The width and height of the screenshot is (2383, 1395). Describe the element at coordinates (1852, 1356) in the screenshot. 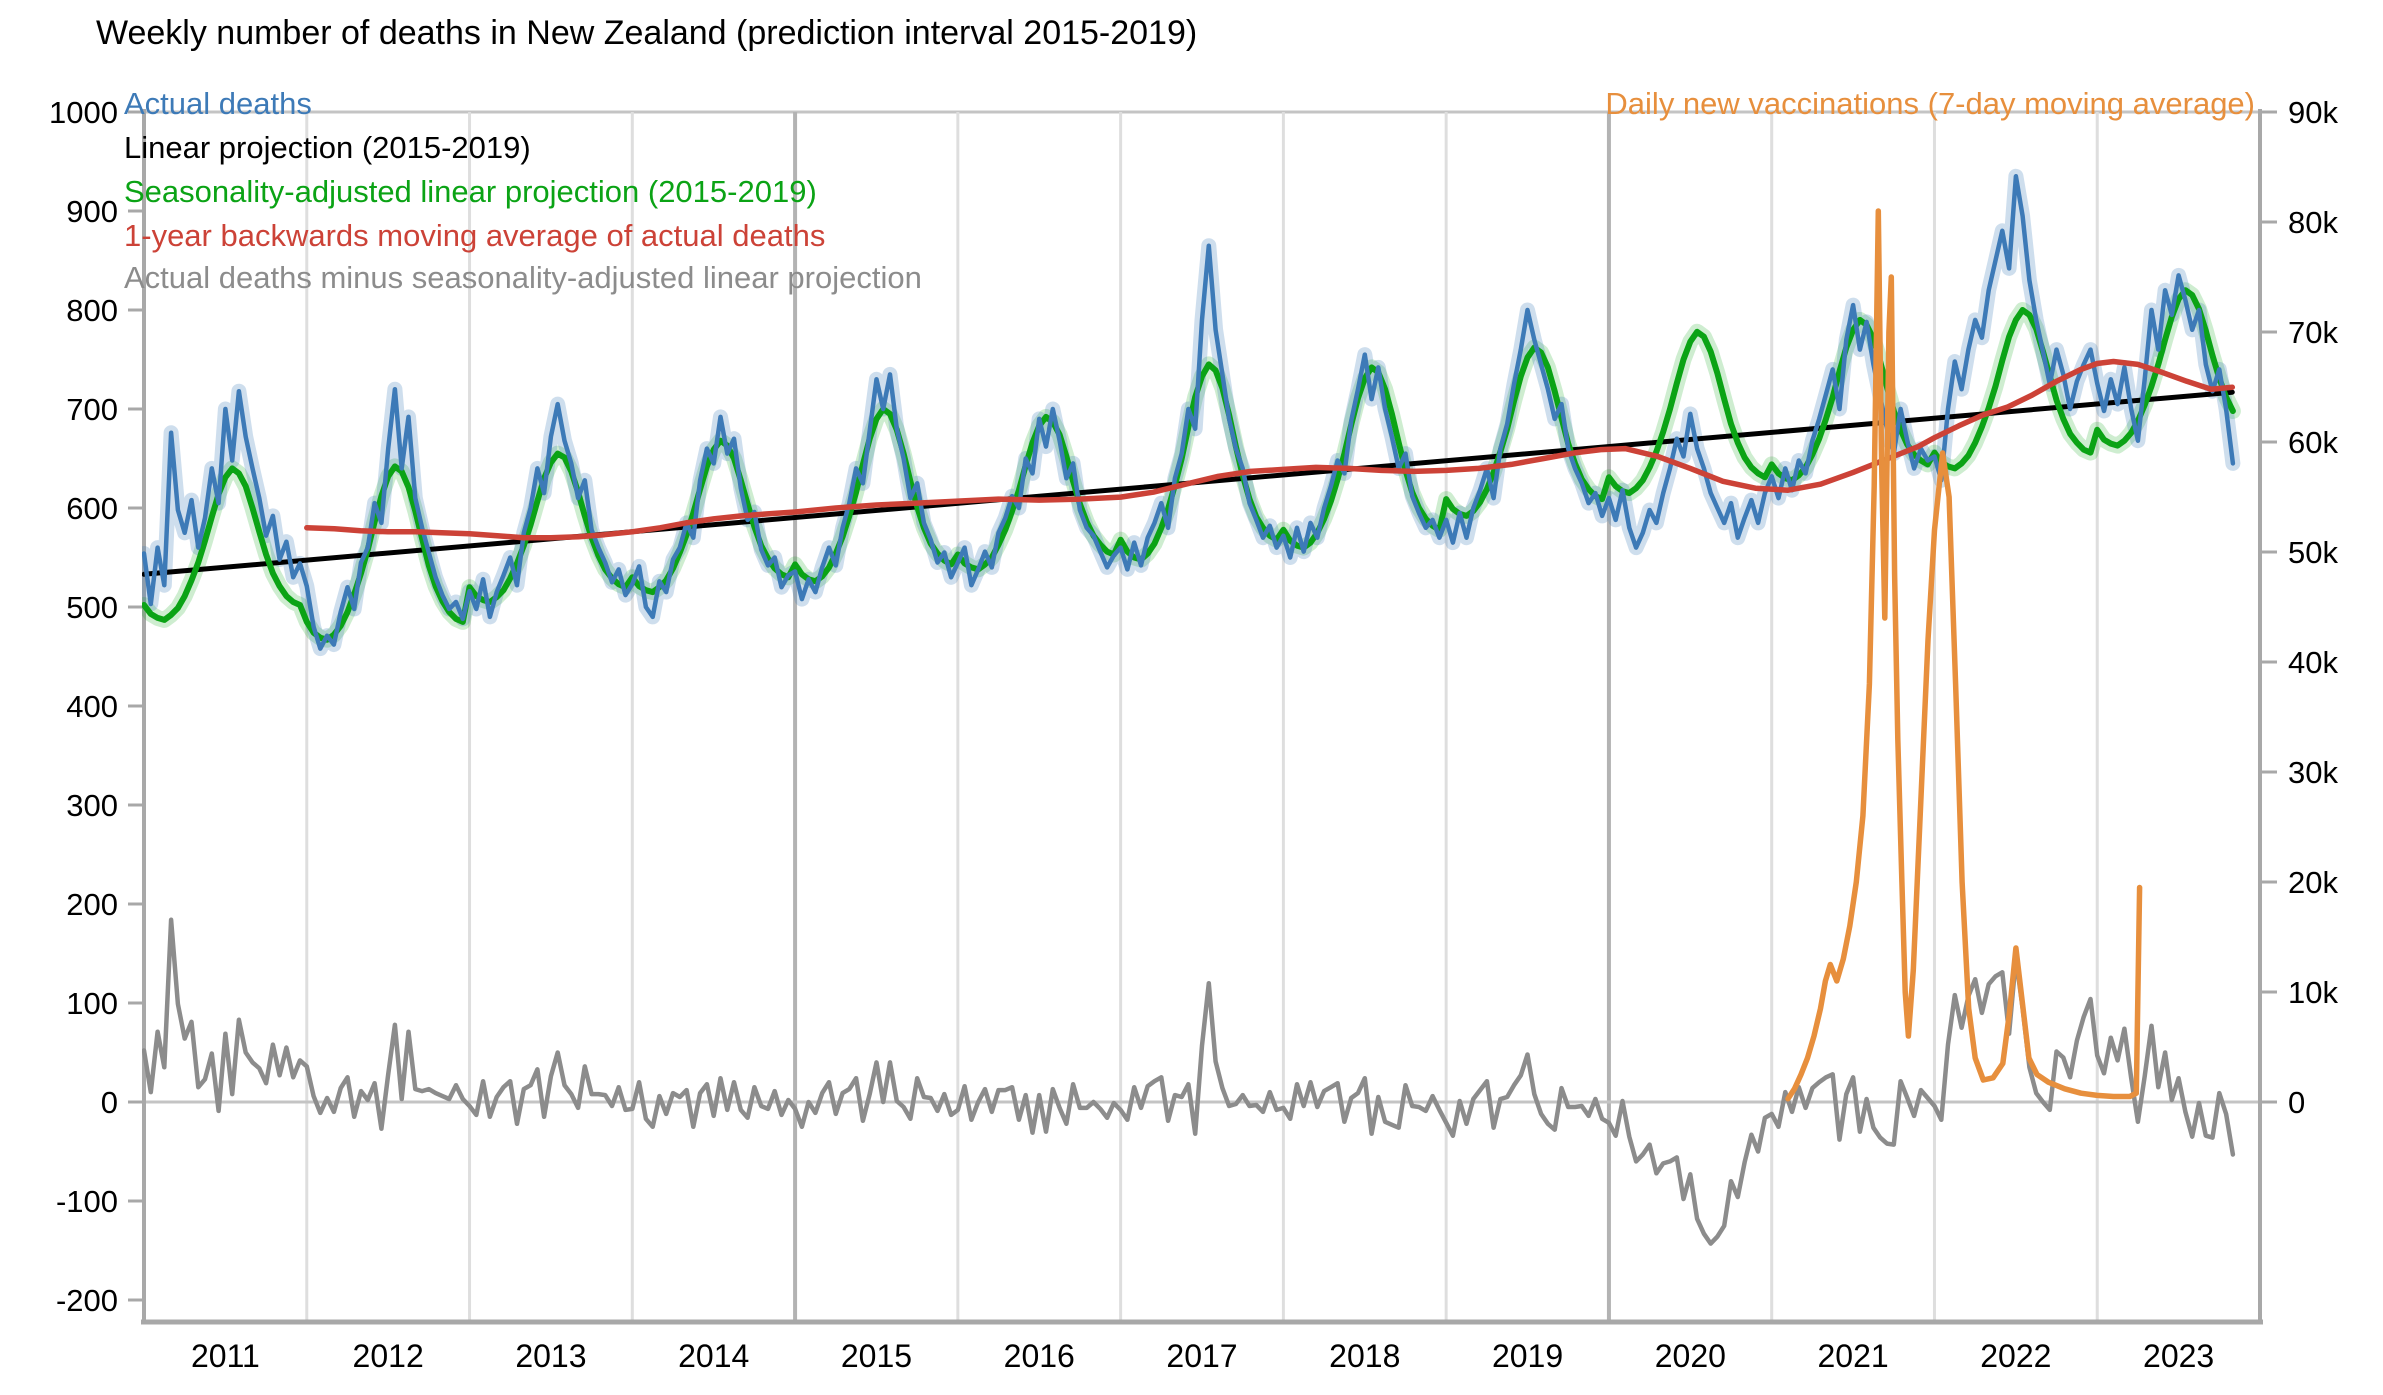

I see `x-tick-label-2021: 2021` at that location.